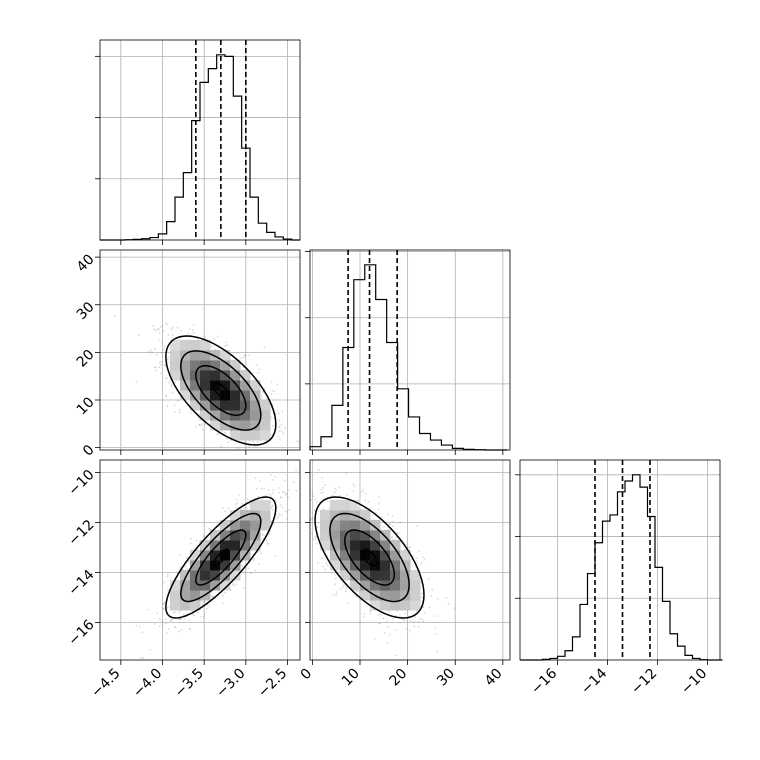 The height and width of the screenshot is (760, 760). I want to click on panel-frame, so click(200, 560).